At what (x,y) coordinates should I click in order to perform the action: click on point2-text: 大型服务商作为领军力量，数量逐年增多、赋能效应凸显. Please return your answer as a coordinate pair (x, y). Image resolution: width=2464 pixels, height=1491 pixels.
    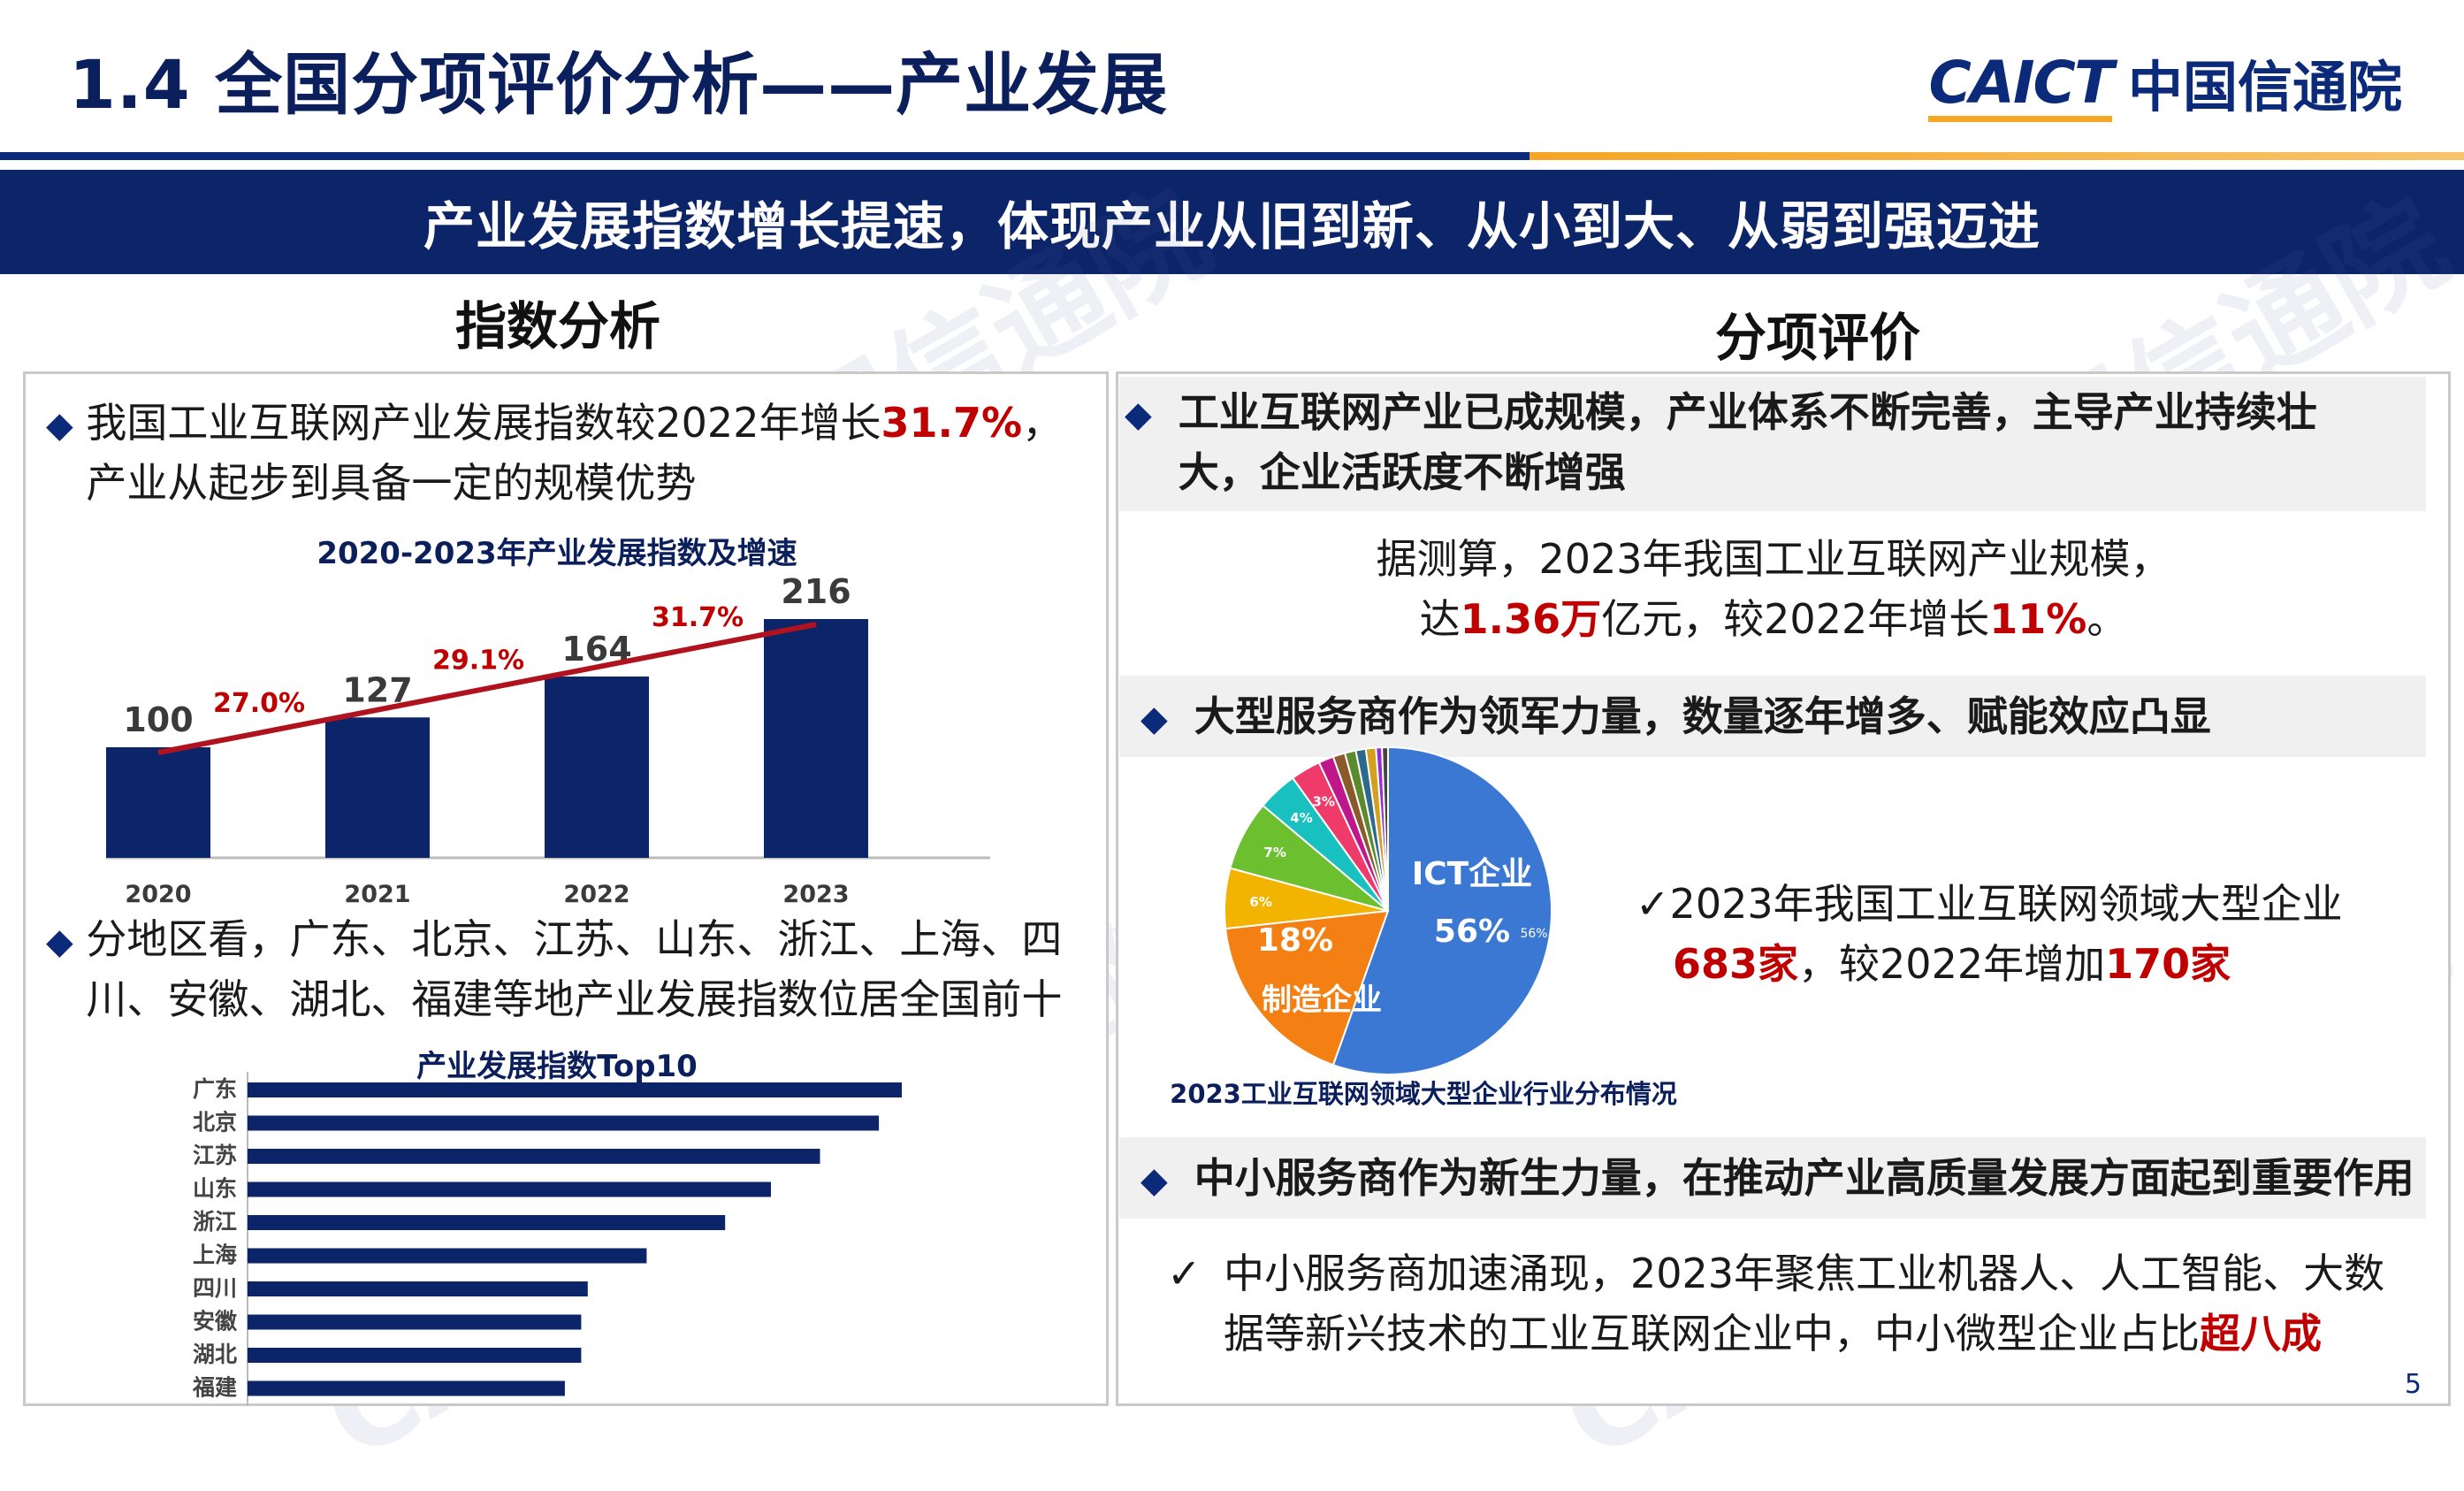
    Looking at the image, I should click on (1702, 716).